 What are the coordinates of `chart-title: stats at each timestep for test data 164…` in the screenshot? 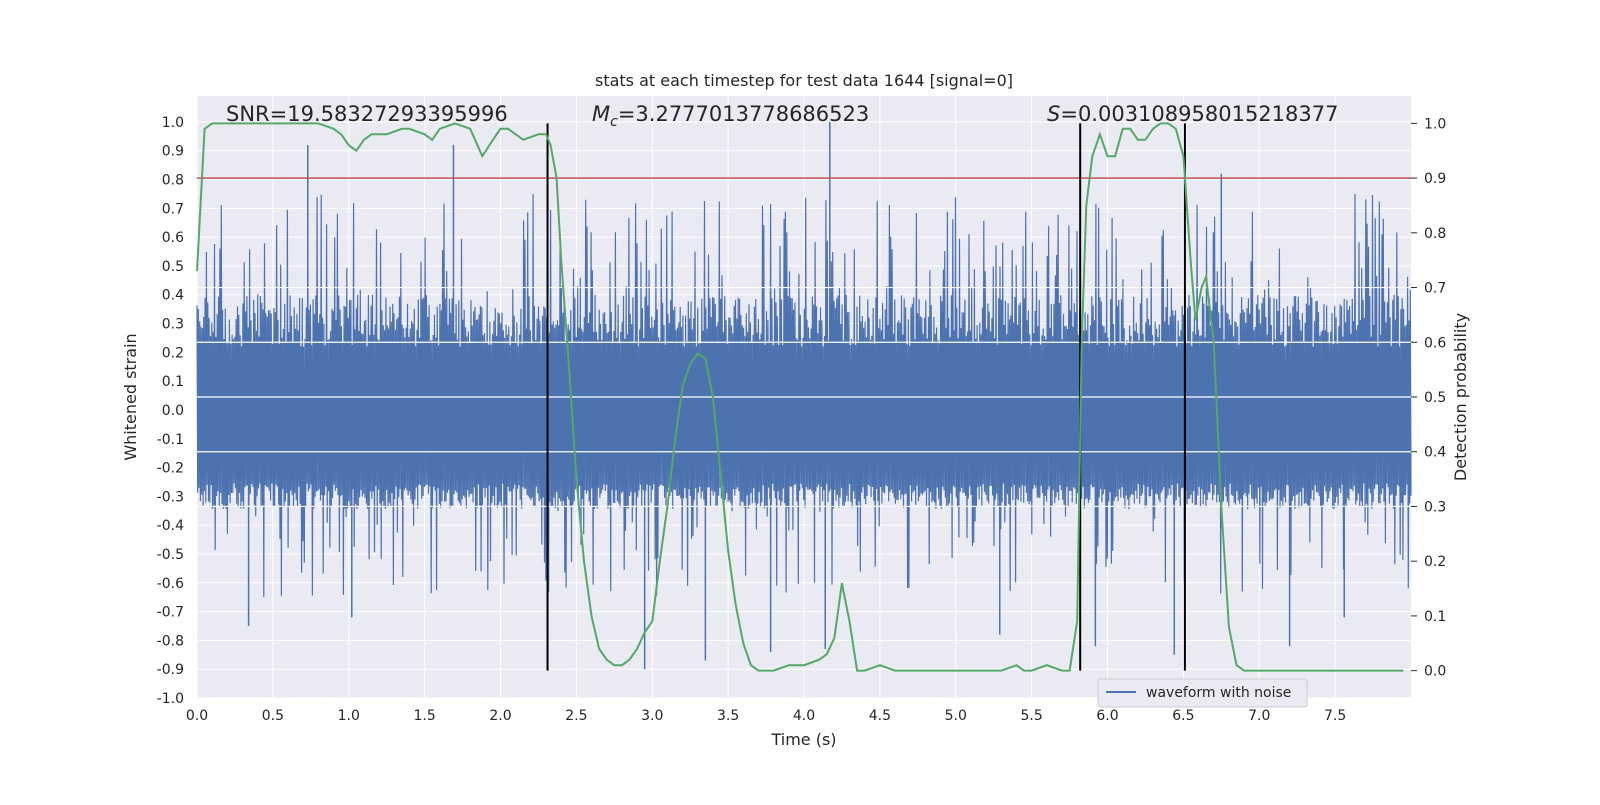 It's located at (804, 80).